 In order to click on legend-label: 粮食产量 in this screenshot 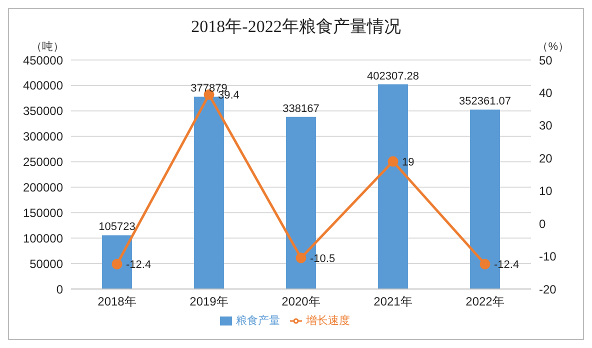, I will do `click(258, 321)`.